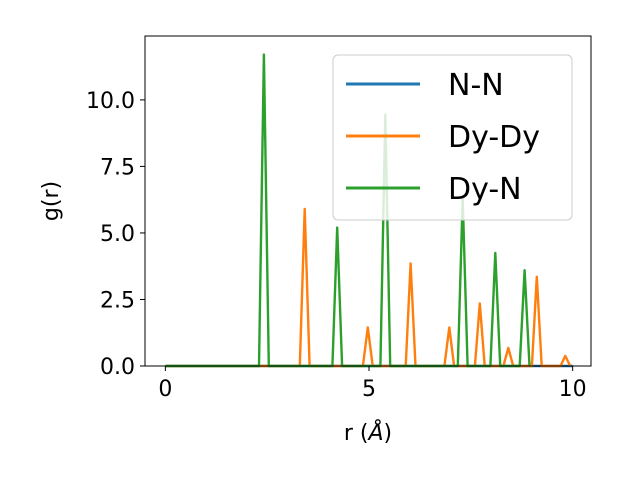 The width and height of the screenshot is (640, 480). I want to click on y-tick-label: 5.0, so click(117, 234).